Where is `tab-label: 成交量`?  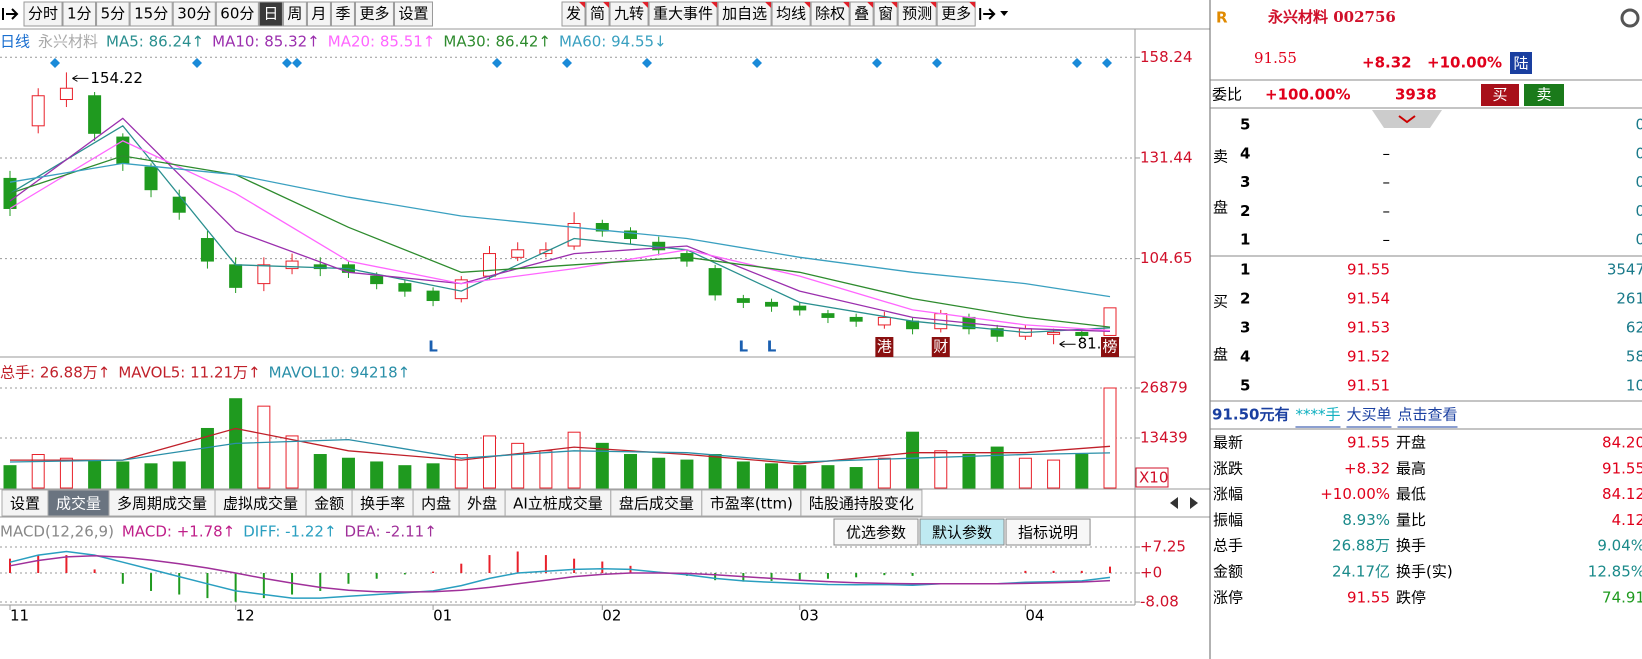 tab-label: 成交量 is located at coordinates (78, 504).